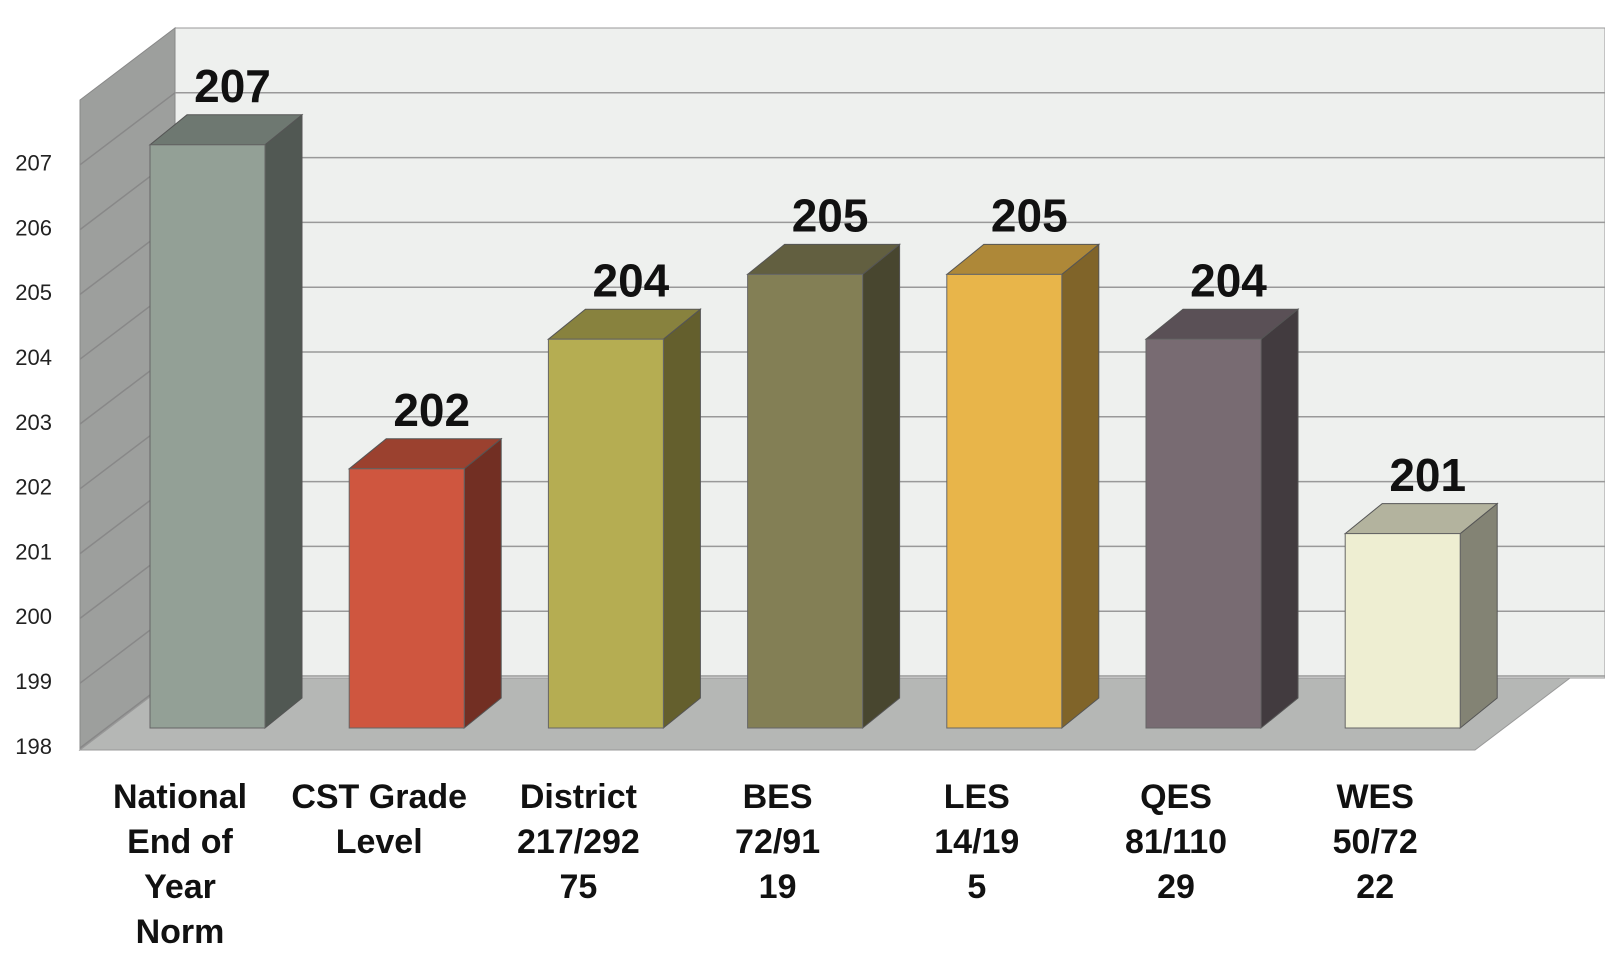  What do you see at coordinates (976, 842) in the screenshot?
I see `x-tick-label: 14/19` at bounding box center [976, 842].